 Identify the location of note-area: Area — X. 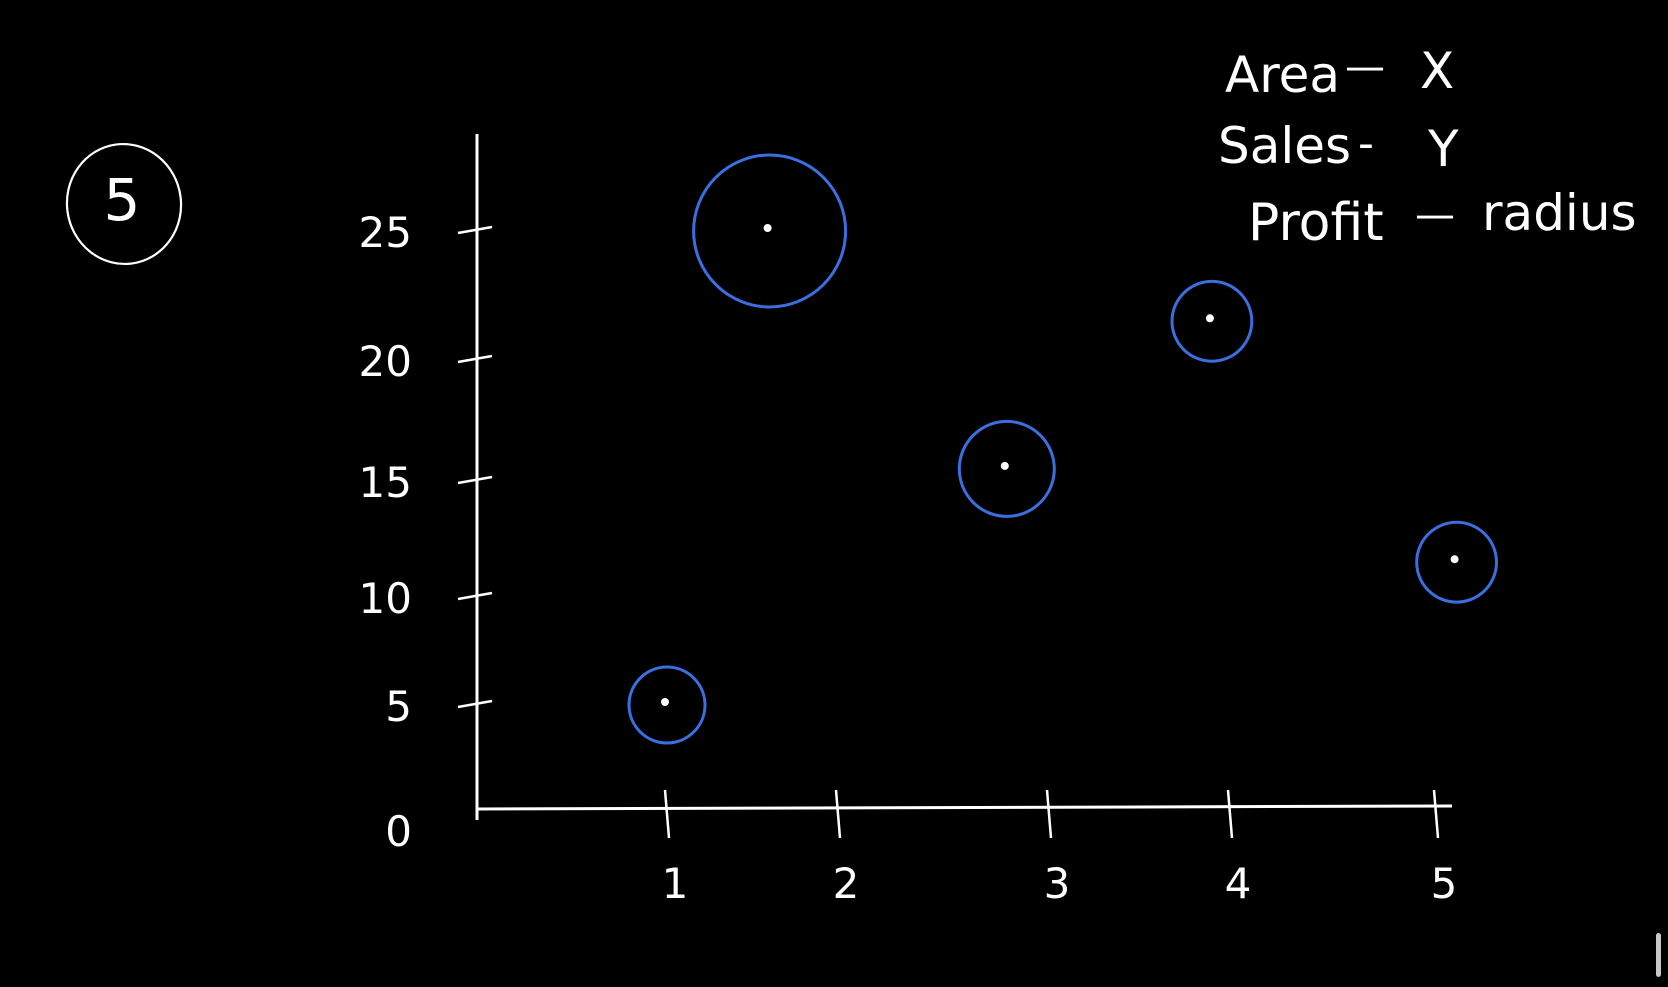
(1339, 73).